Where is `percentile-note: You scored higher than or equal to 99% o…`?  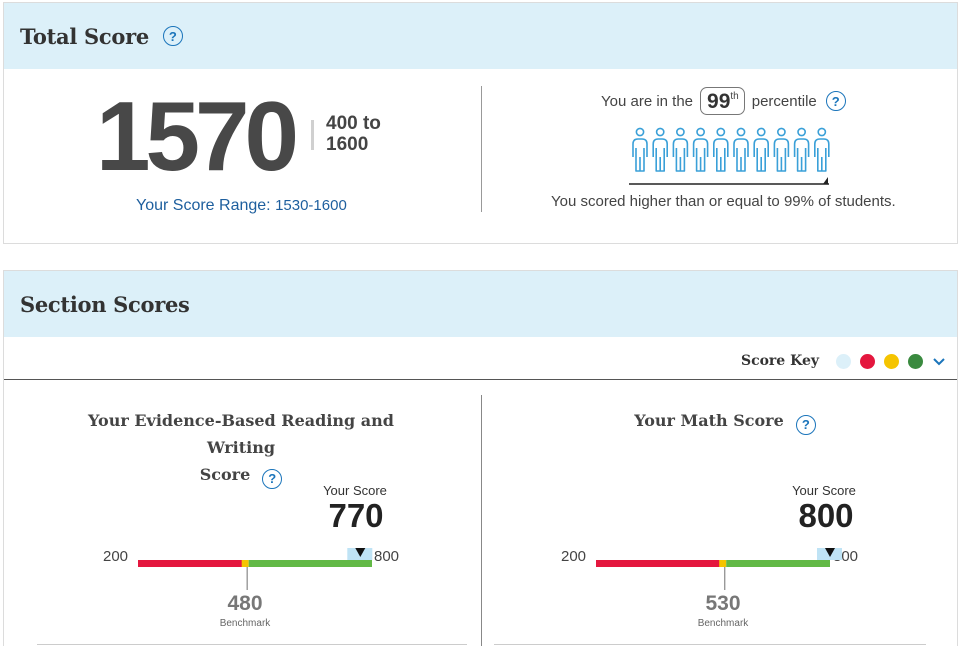 percentile-note: You scored higher than or equal to 99% o… is located at coordinates (723, 201).